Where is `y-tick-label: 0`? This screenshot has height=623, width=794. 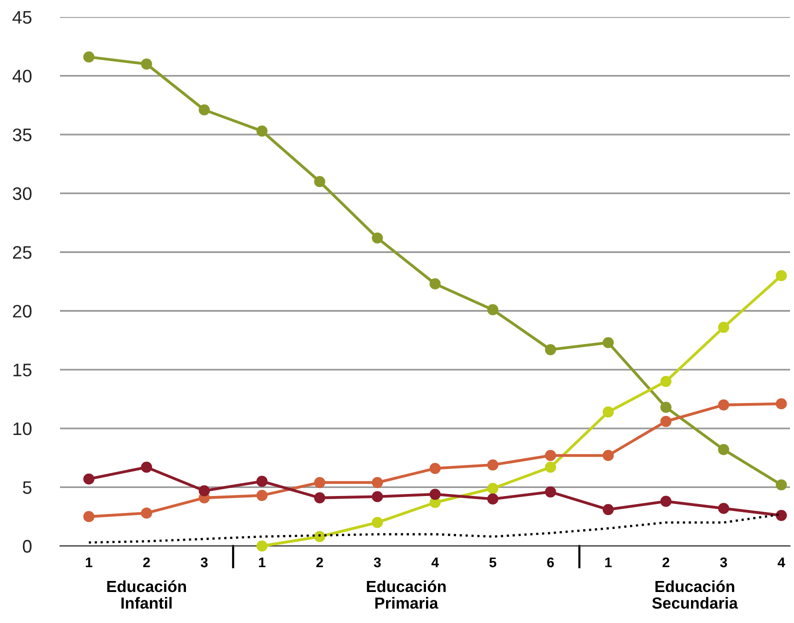
y-tick-label: 0 is located at coordinates (27, 546).